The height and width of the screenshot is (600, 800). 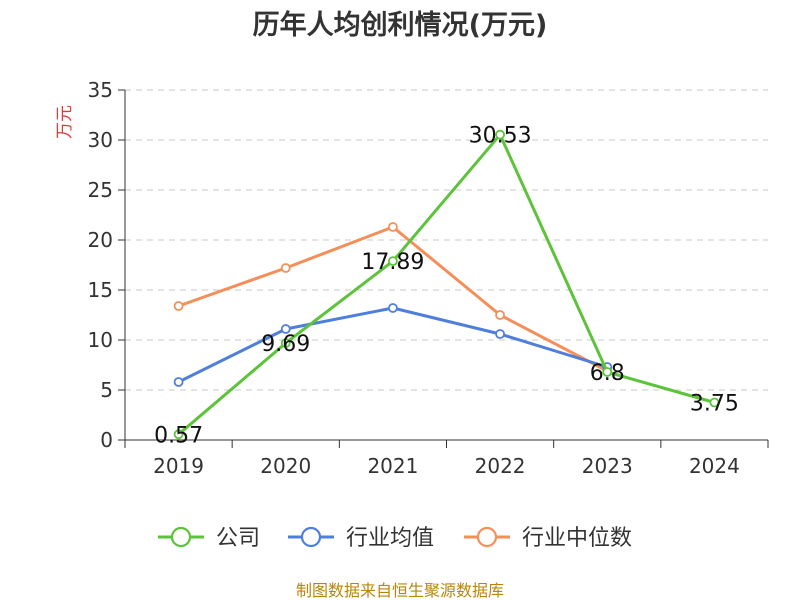 What do you see at coordinates (106, 440) in the screenshot?
I see `y-tick-label: 0` at bounding box center [106, 440].